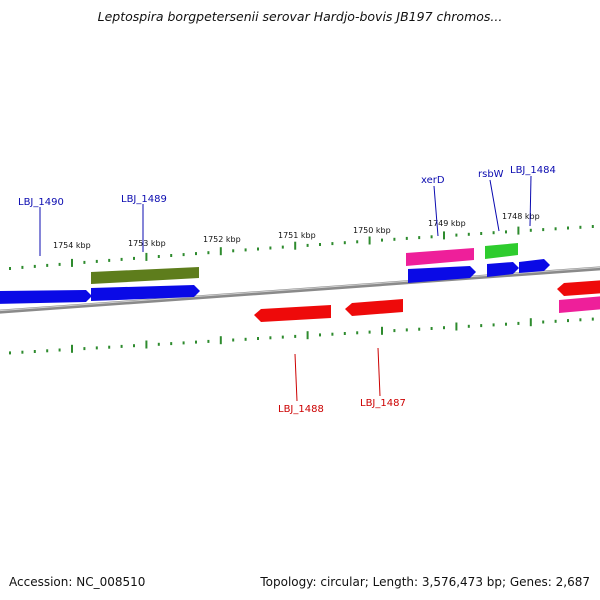 This screenshot has height=600, width=600. I want to click on leader-xerd, so click(436, 211).